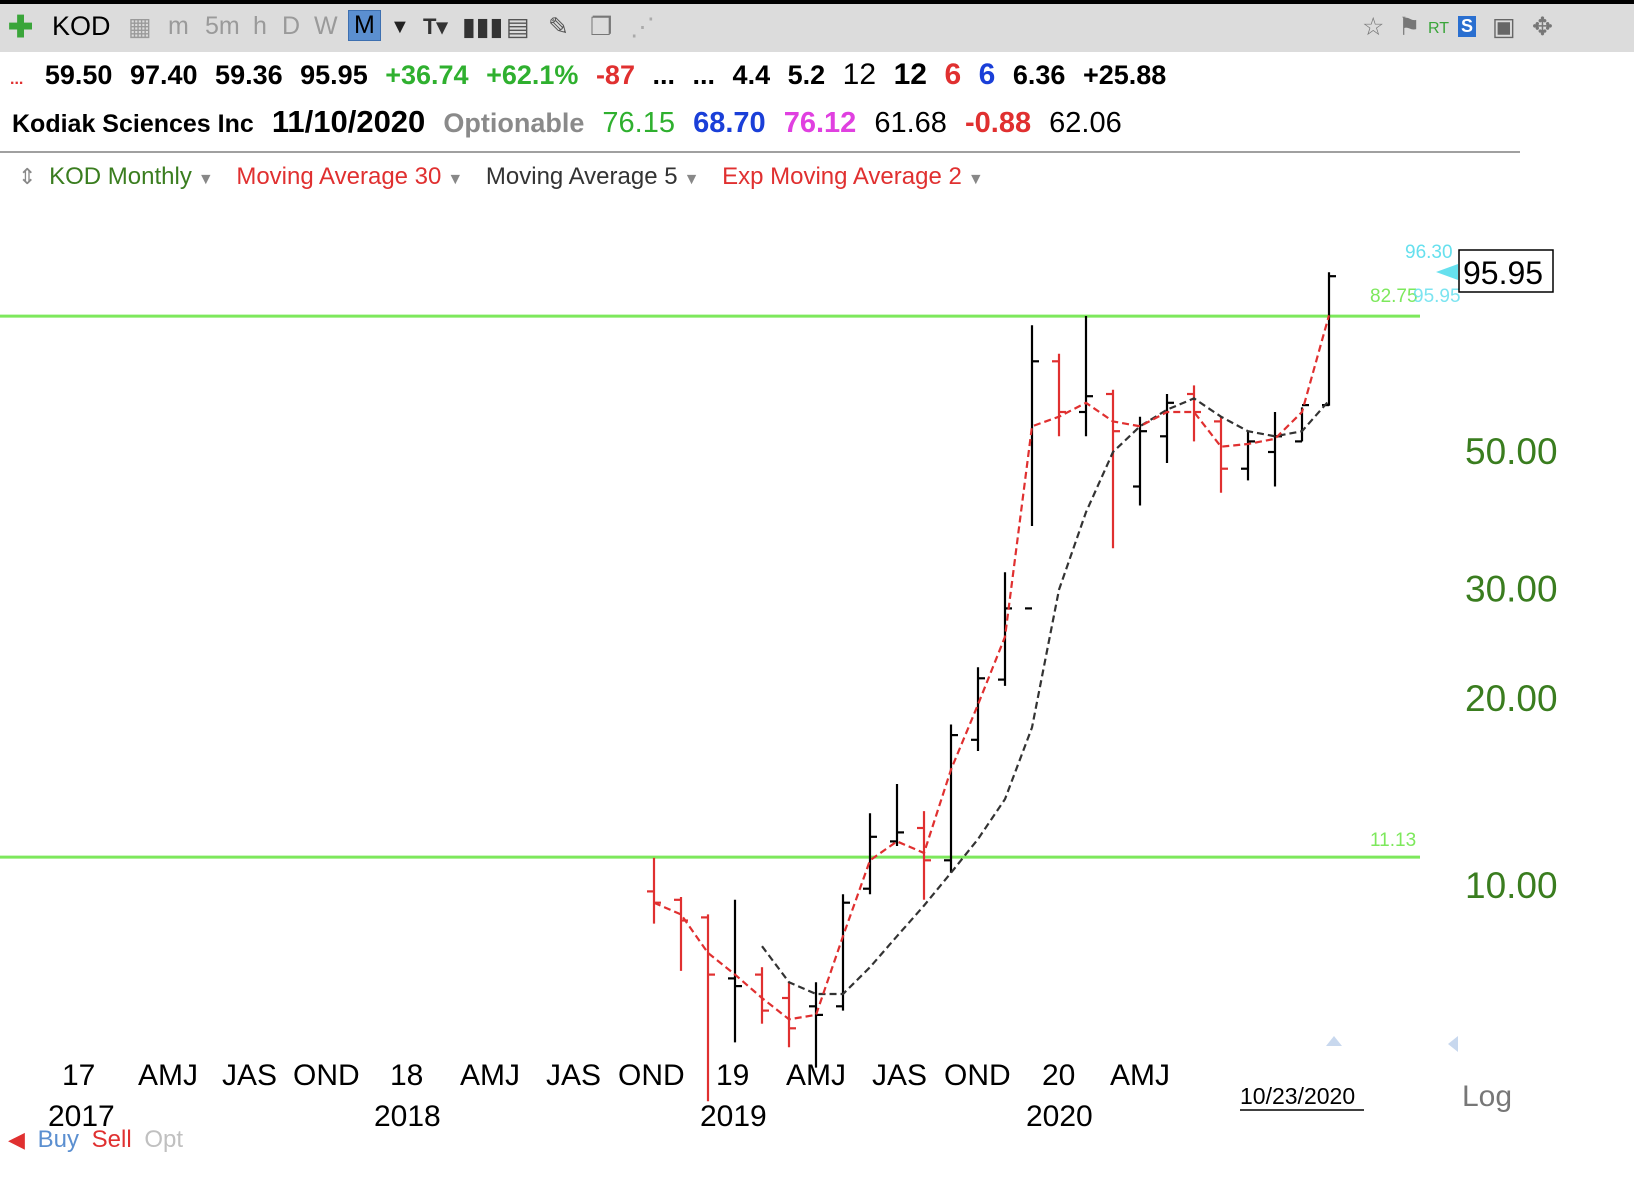  I want to click on interval-m: m, so click(178, 26).